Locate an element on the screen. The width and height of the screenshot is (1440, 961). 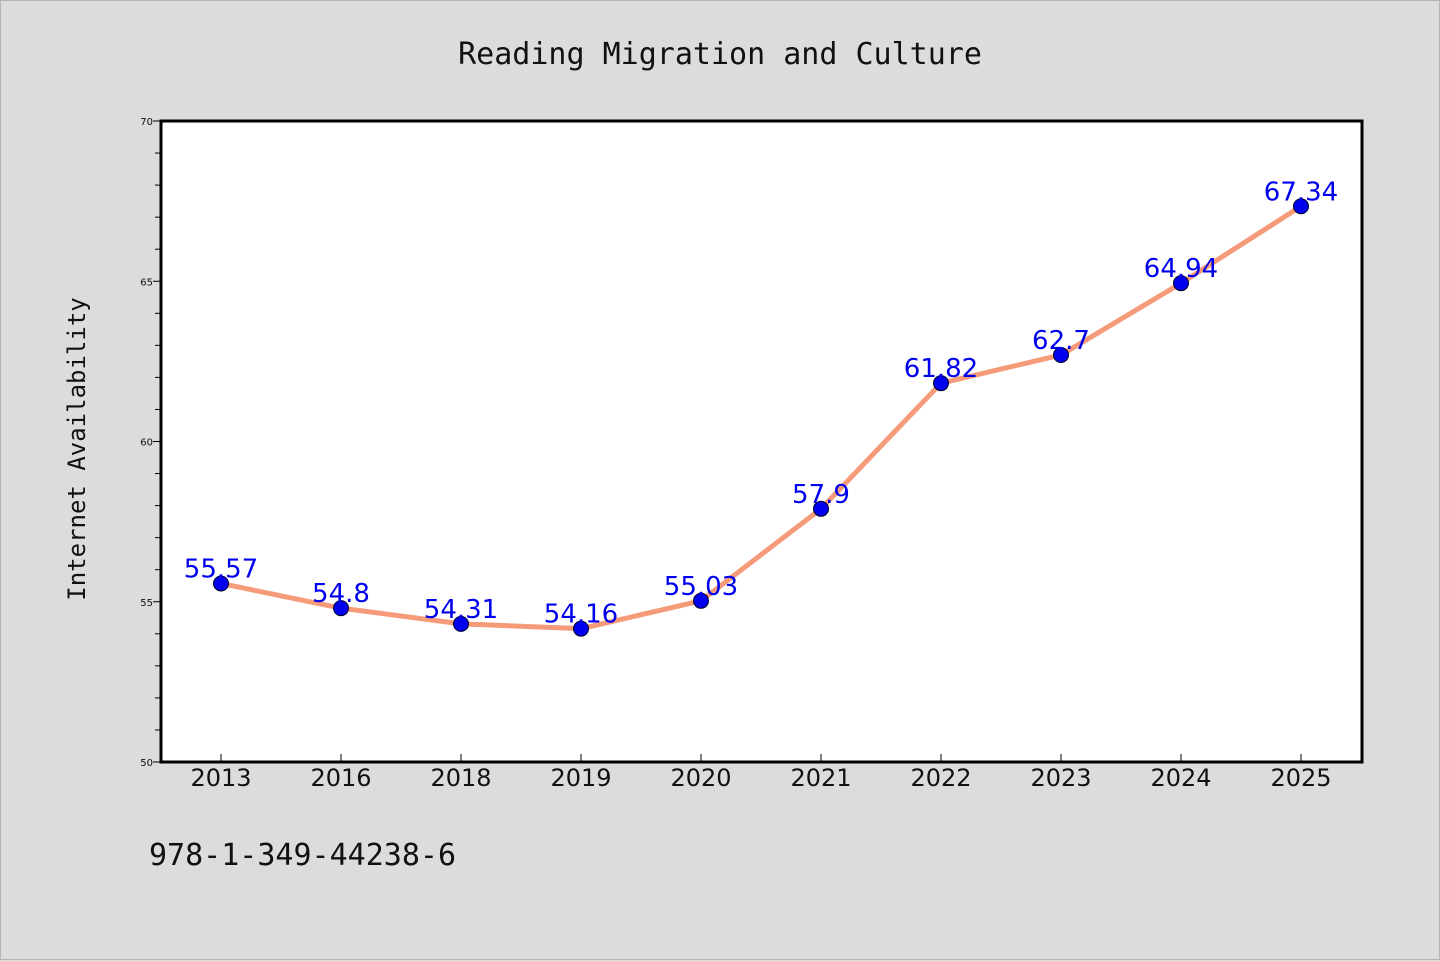
y-tick-label: 60 is located at coordinates (146, 443).